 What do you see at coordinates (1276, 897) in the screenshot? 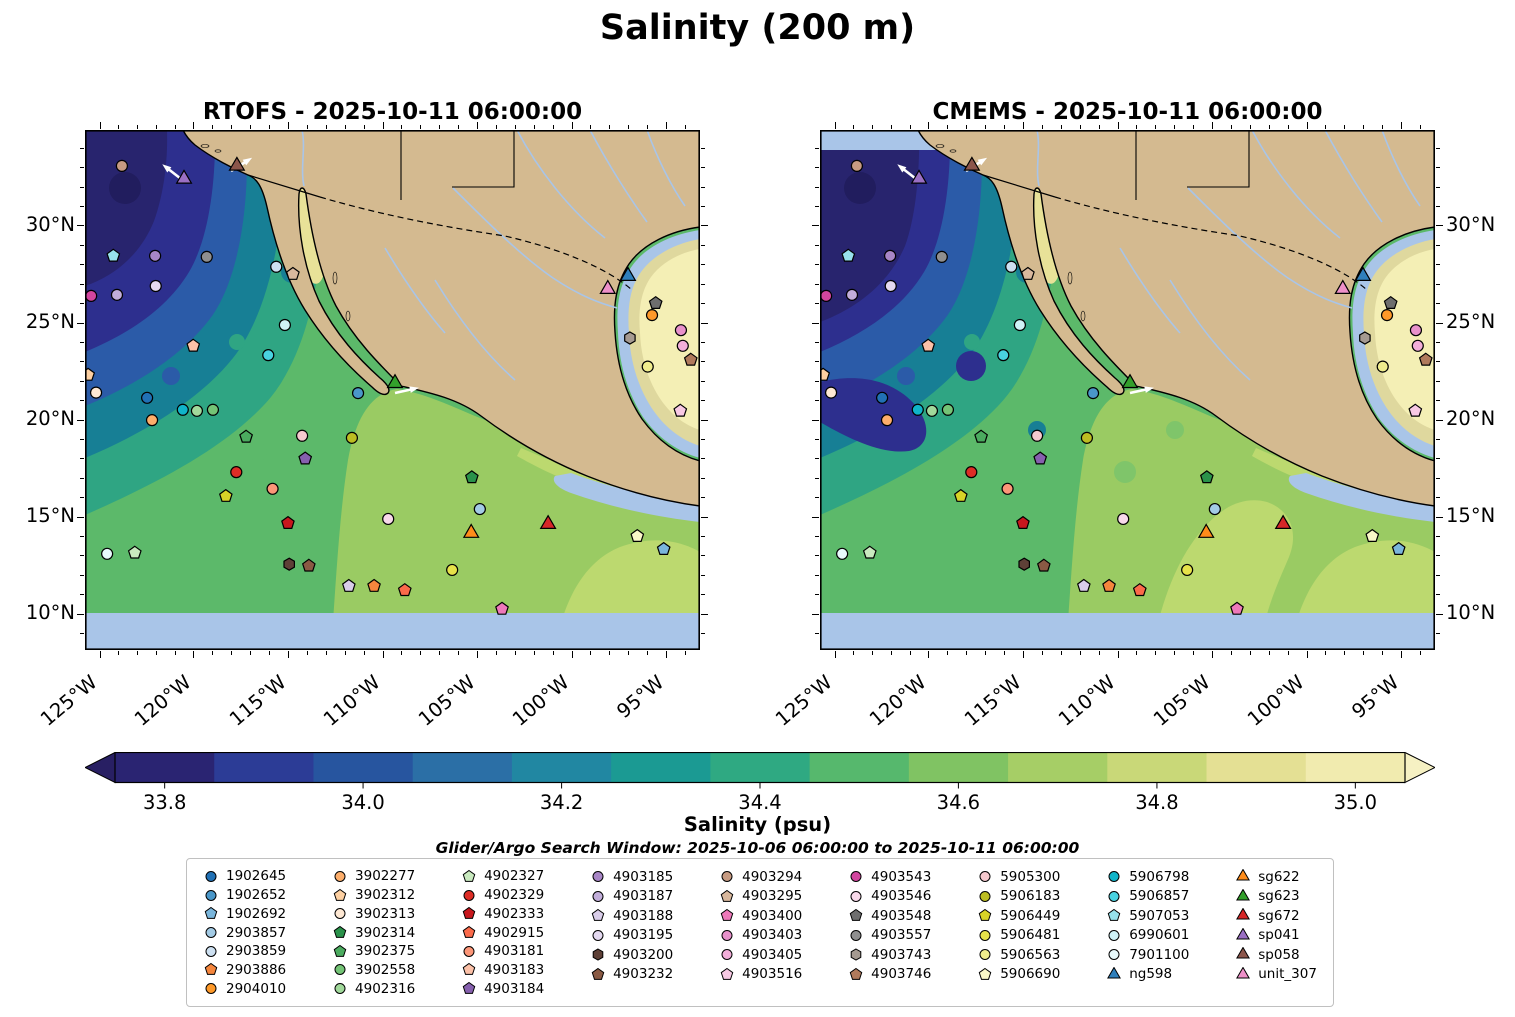
I see `legend-item: sg623` at bounding box center [1276, 897].